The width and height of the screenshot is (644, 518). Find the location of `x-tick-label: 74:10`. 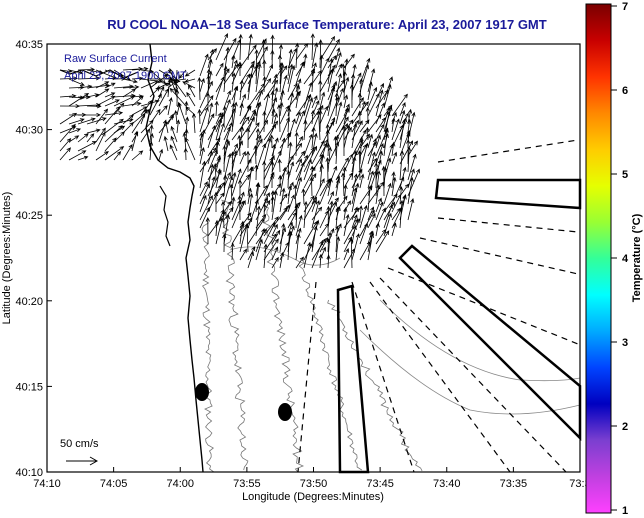

x-tick-label: 74:10 is located at coordinates (47, 484).